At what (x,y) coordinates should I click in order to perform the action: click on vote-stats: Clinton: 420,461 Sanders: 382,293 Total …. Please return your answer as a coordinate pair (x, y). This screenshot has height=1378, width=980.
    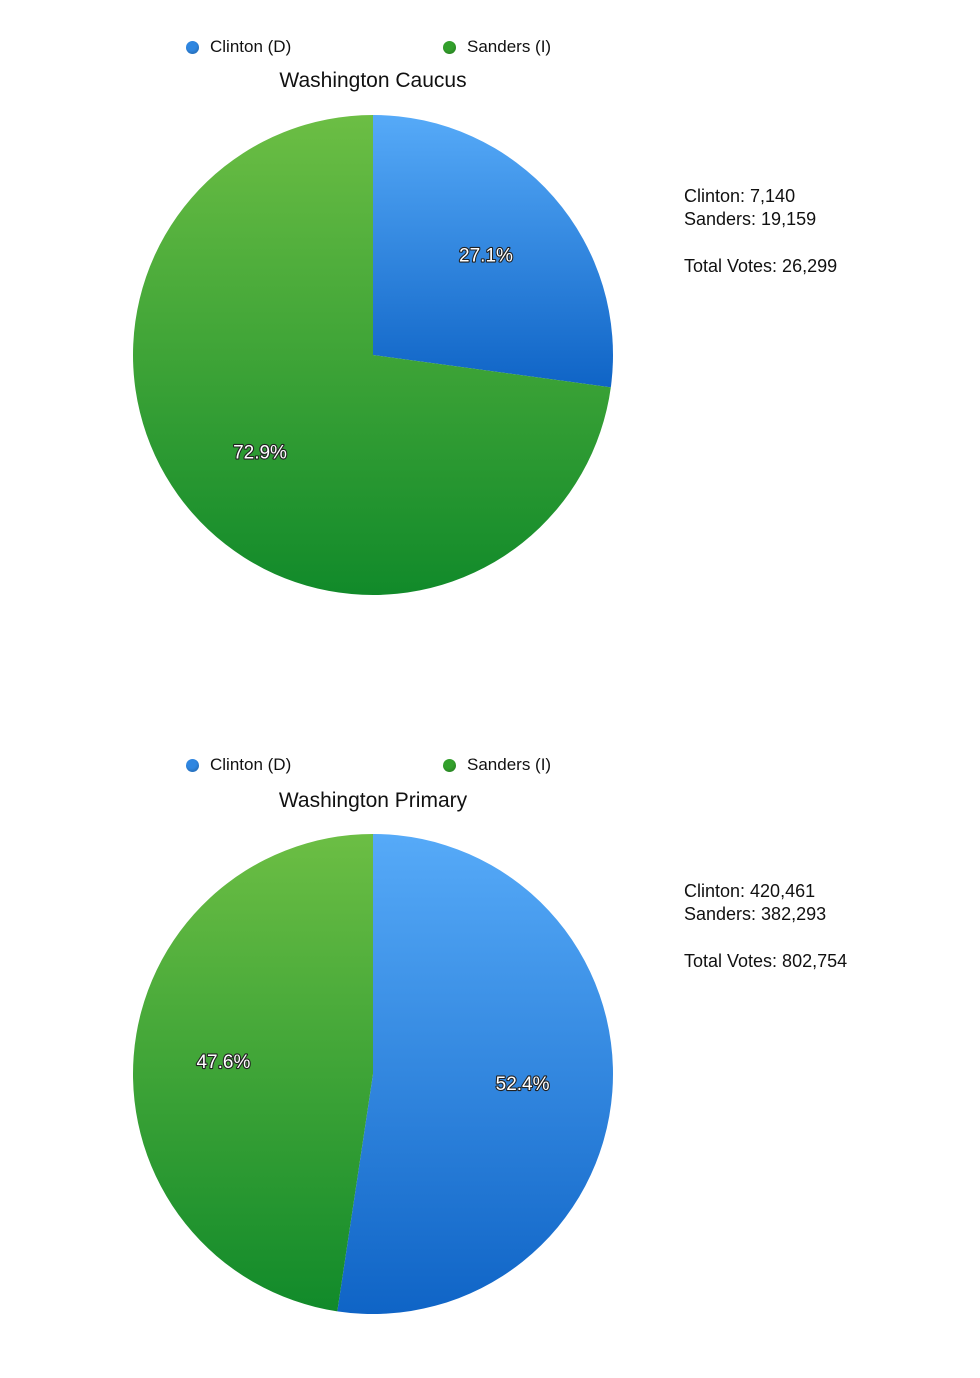
    Looking at the image, I should click on (765, 926).